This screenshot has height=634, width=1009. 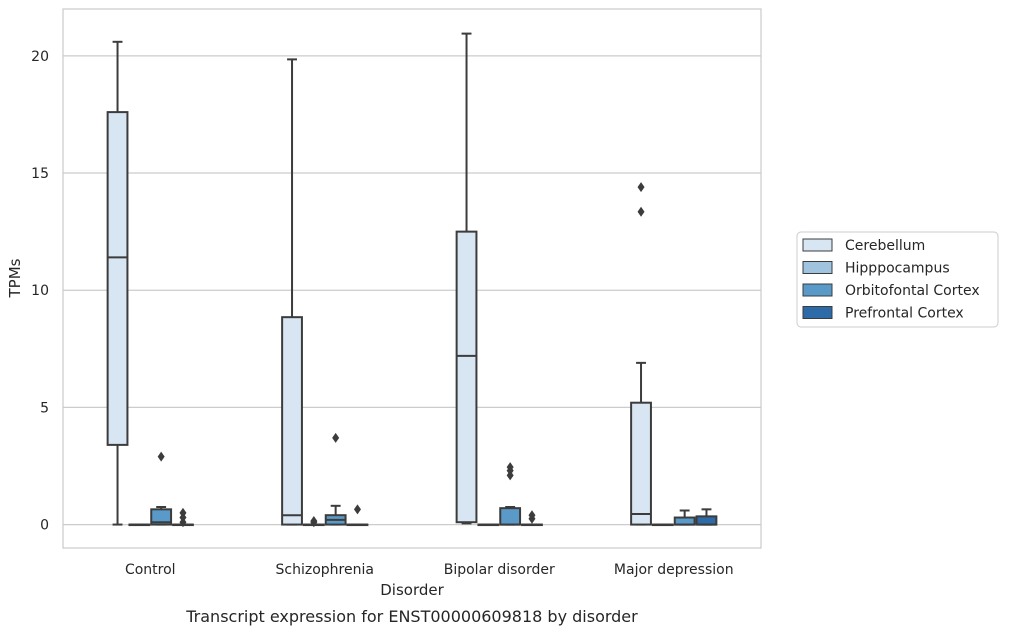 I want to click on x-tick-label: Control, so click(x=150, y=570).